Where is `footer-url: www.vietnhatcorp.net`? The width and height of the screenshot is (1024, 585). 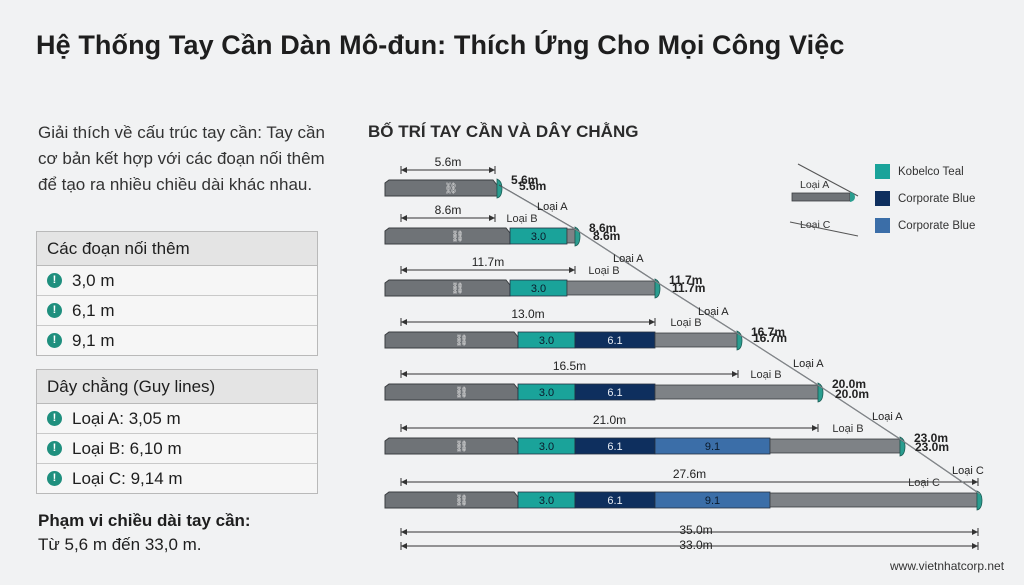
footer-url: www.vietnhatcorp.net is located at coordinates (947, 566).